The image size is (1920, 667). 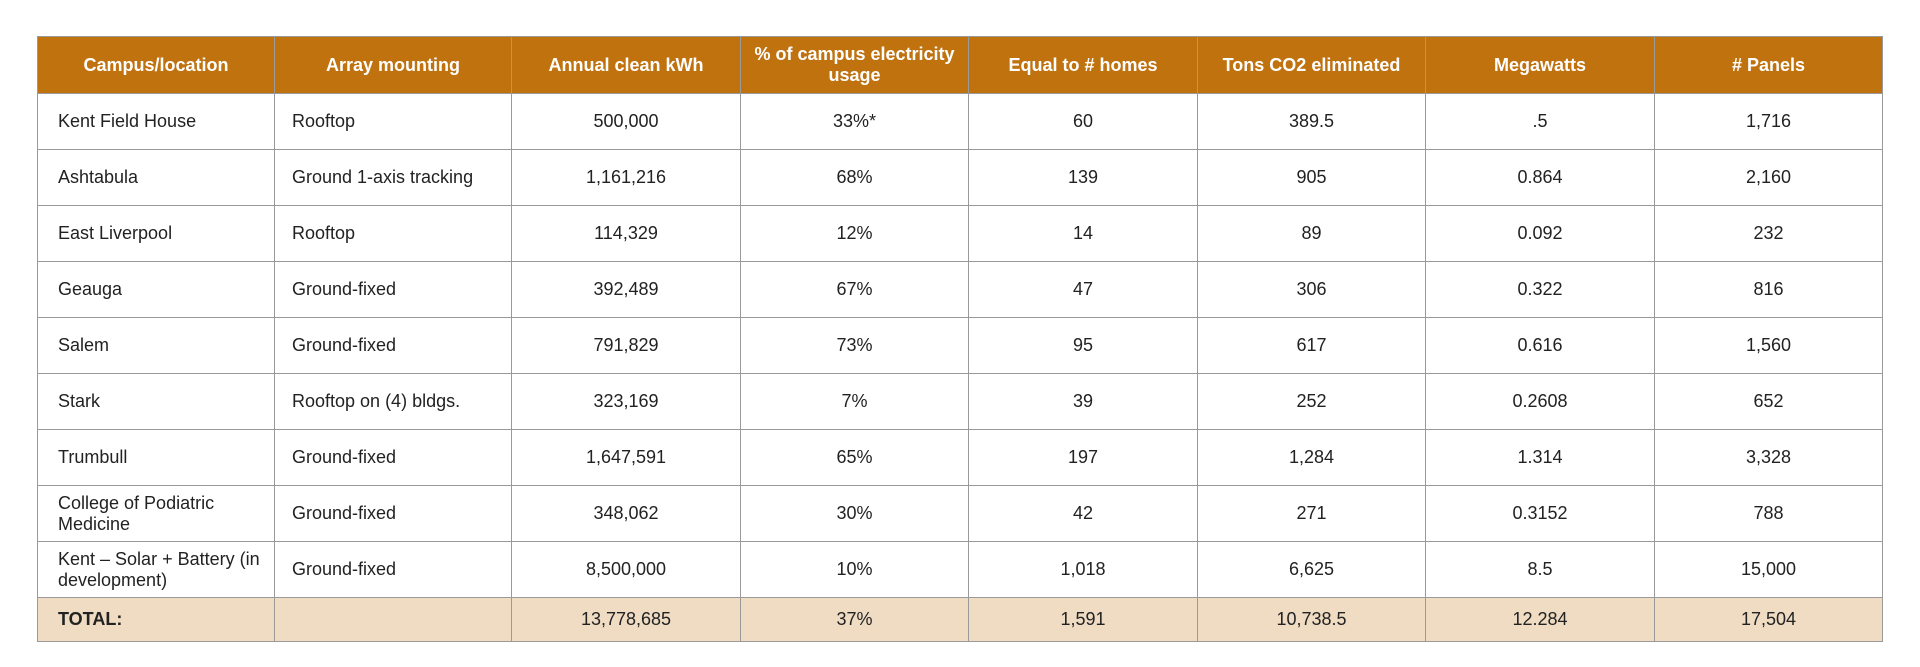 I want to click on cell-percent: 68%, so click(x=854, y=177).